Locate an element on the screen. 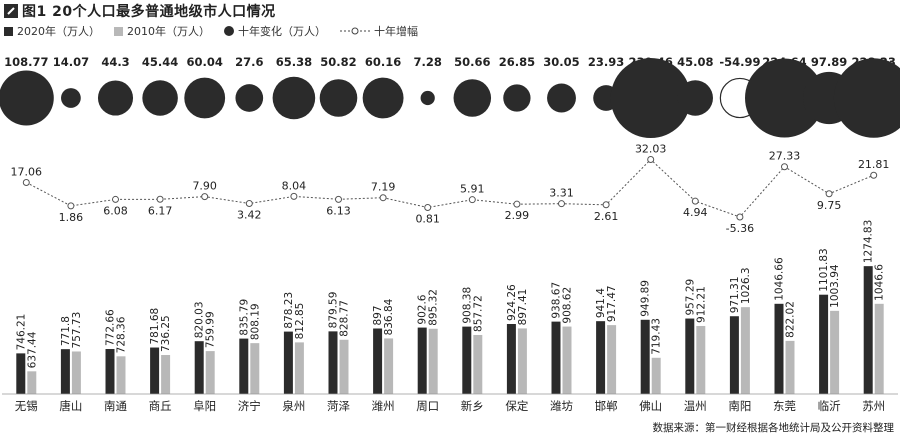  bubble-label-无锡: 108.77 is located at coordinates (26, 62).